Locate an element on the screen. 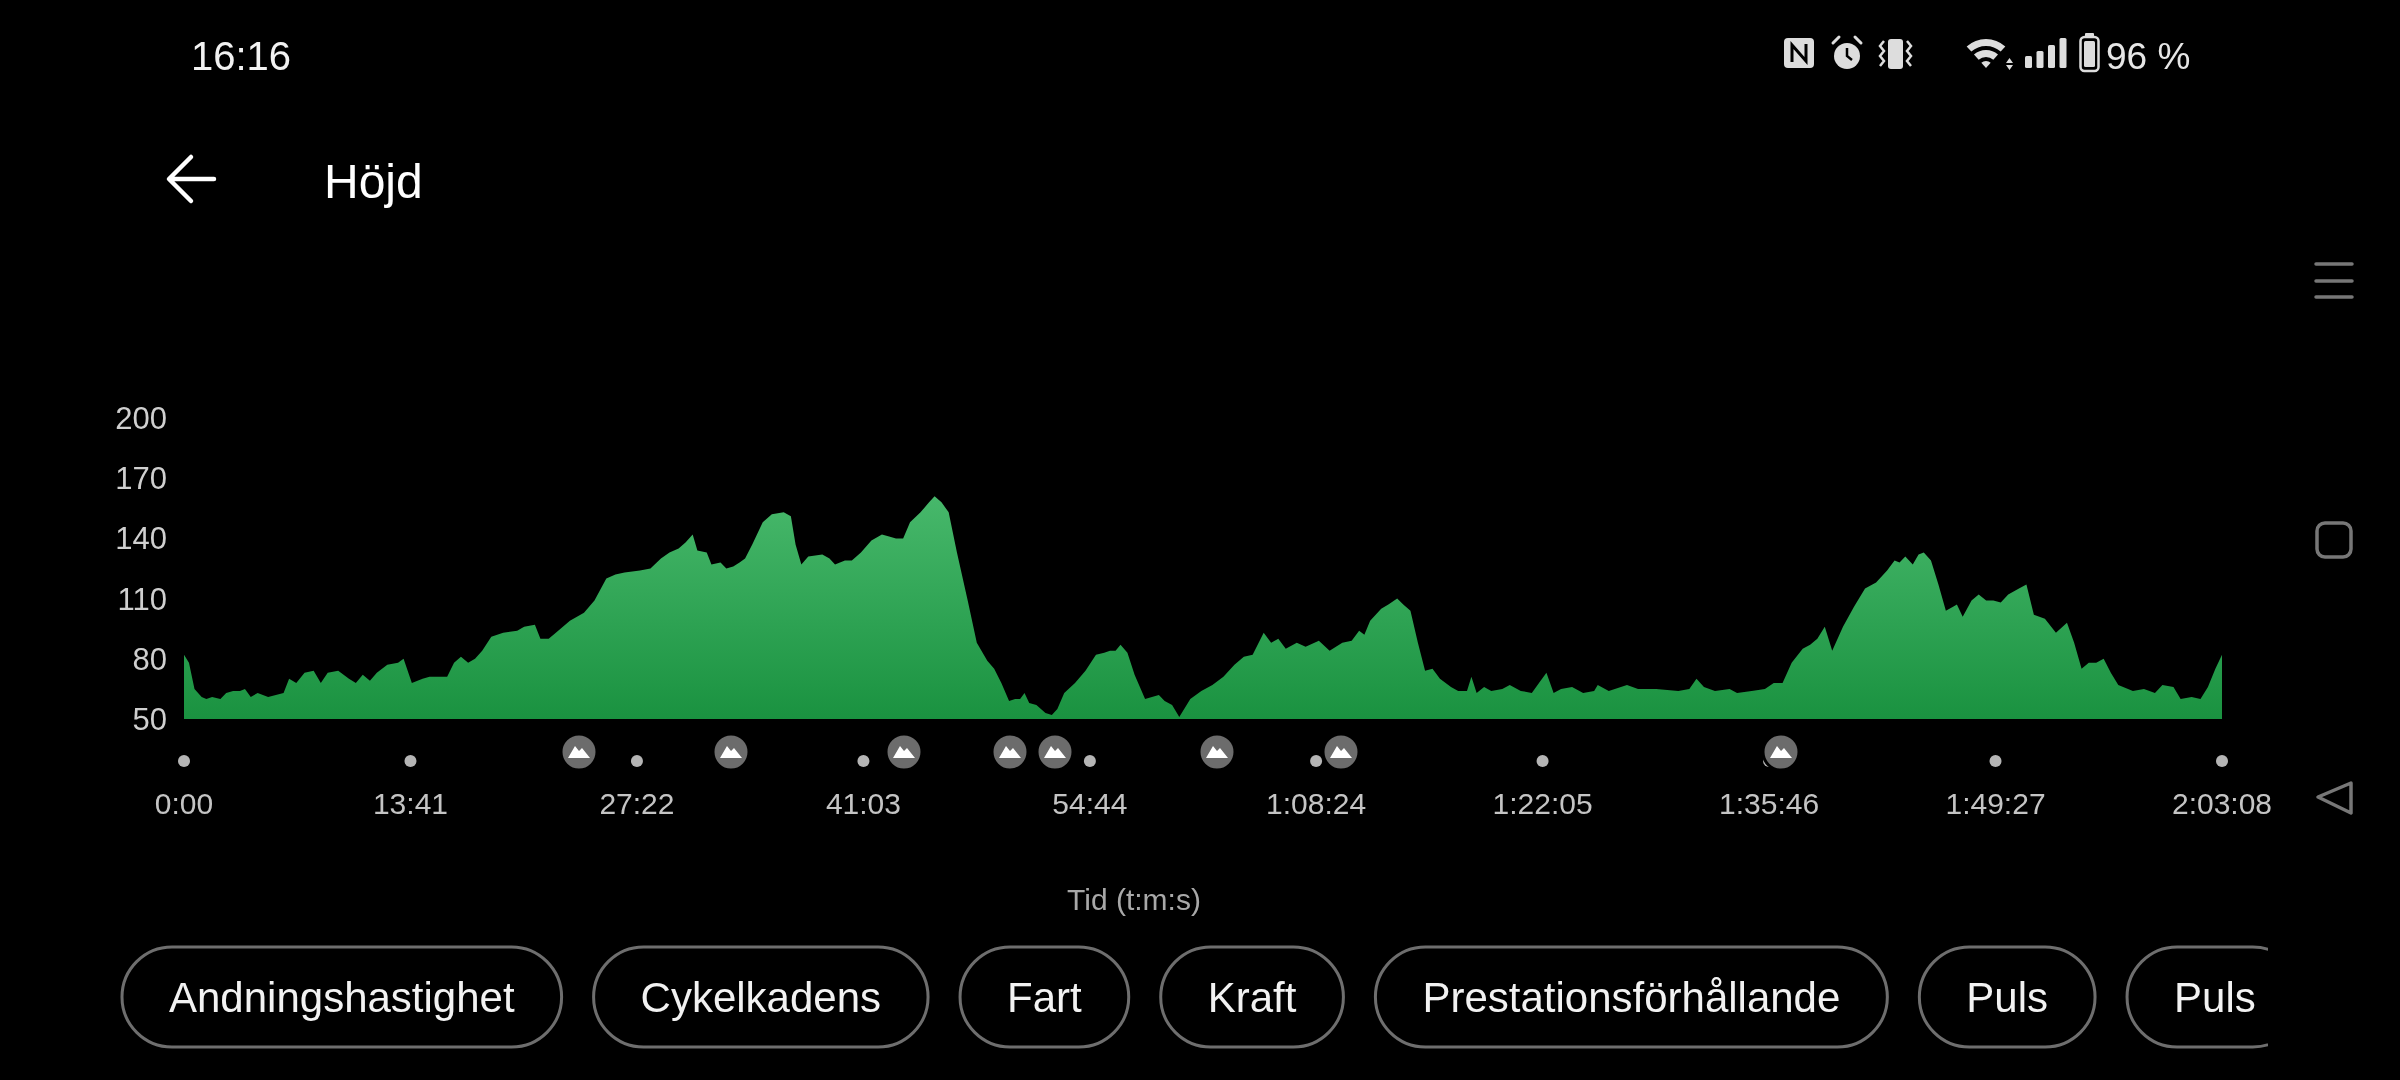 The height and width of the screenshot is (1080, 2400). x-axis-title: Tid (t:m:s) is located at coordinates (1134, 899).